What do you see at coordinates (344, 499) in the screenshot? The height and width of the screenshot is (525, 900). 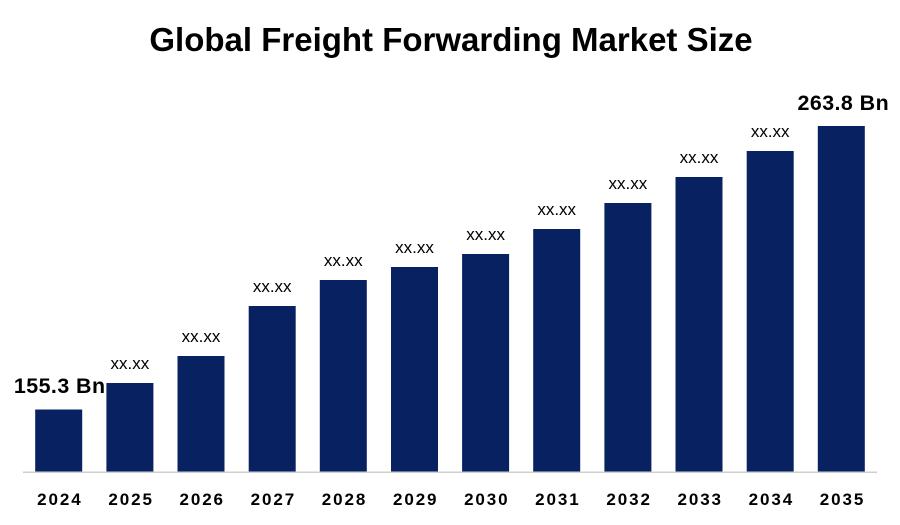 I see `svg-text: 2028` at bounding box center [344, 499].